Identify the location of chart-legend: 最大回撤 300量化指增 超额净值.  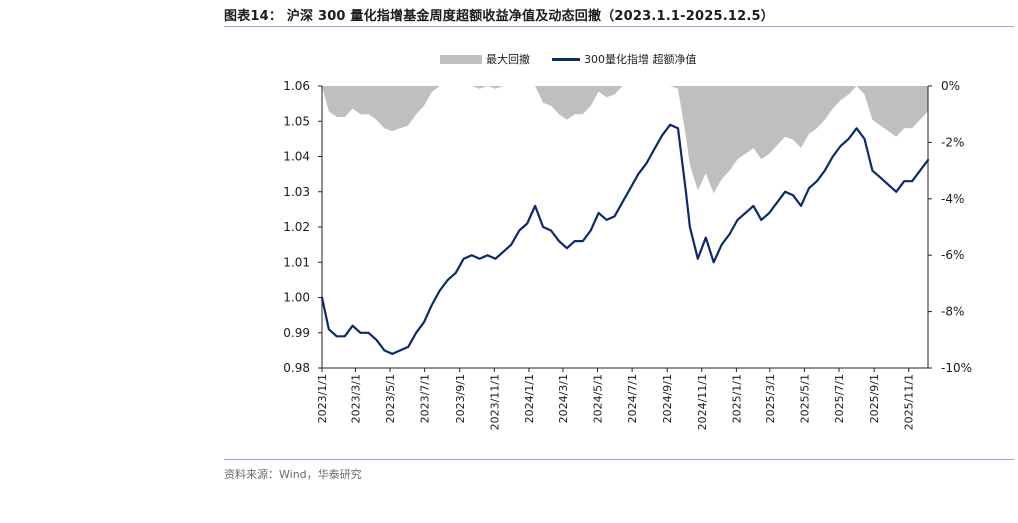
(579, 59).